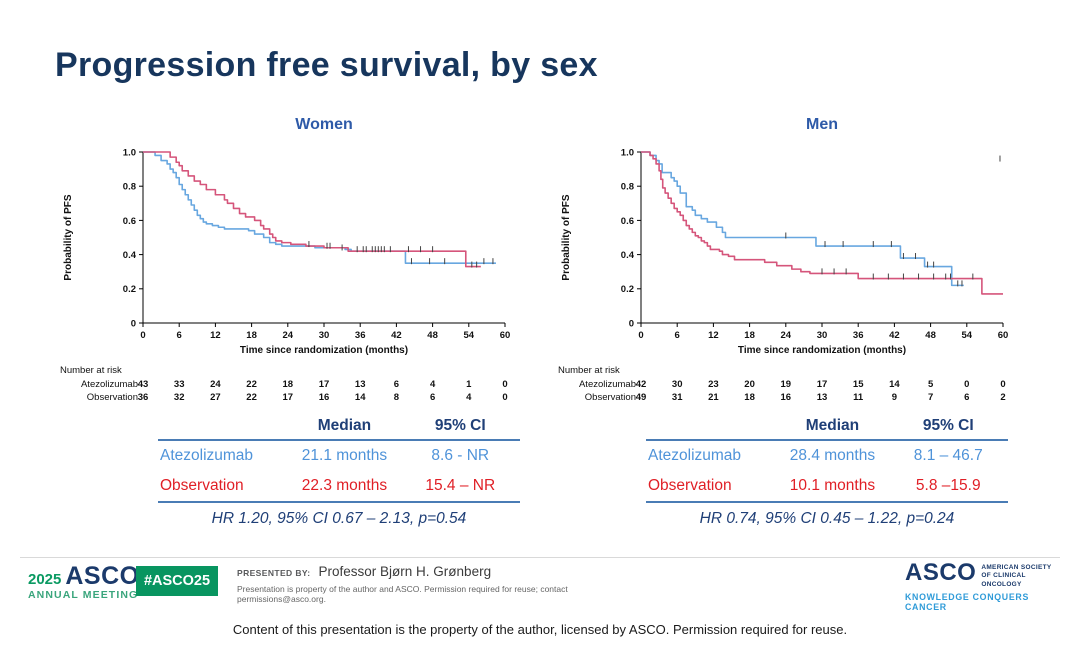 This screenshot has width=1080, height=648. Describe the element at coordinates (893, 221) in the screenshot. I see `censor-marks-atezolizumab` at that location.